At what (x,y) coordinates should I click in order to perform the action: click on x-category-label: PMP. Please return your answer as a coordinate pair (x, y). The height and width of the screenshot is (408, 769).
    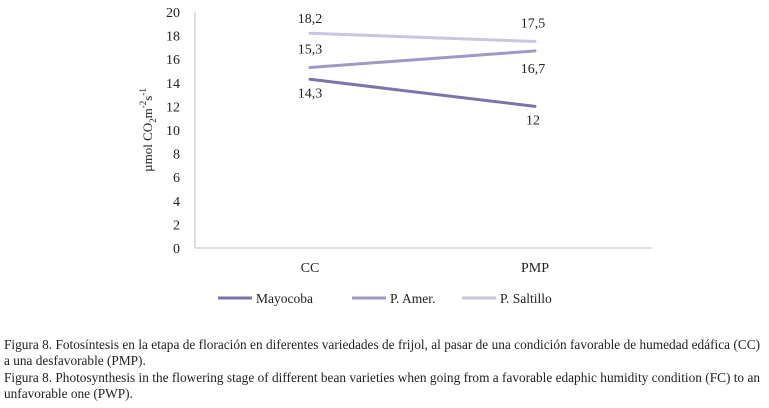
    Looking at the image, I should click on (535, 268).